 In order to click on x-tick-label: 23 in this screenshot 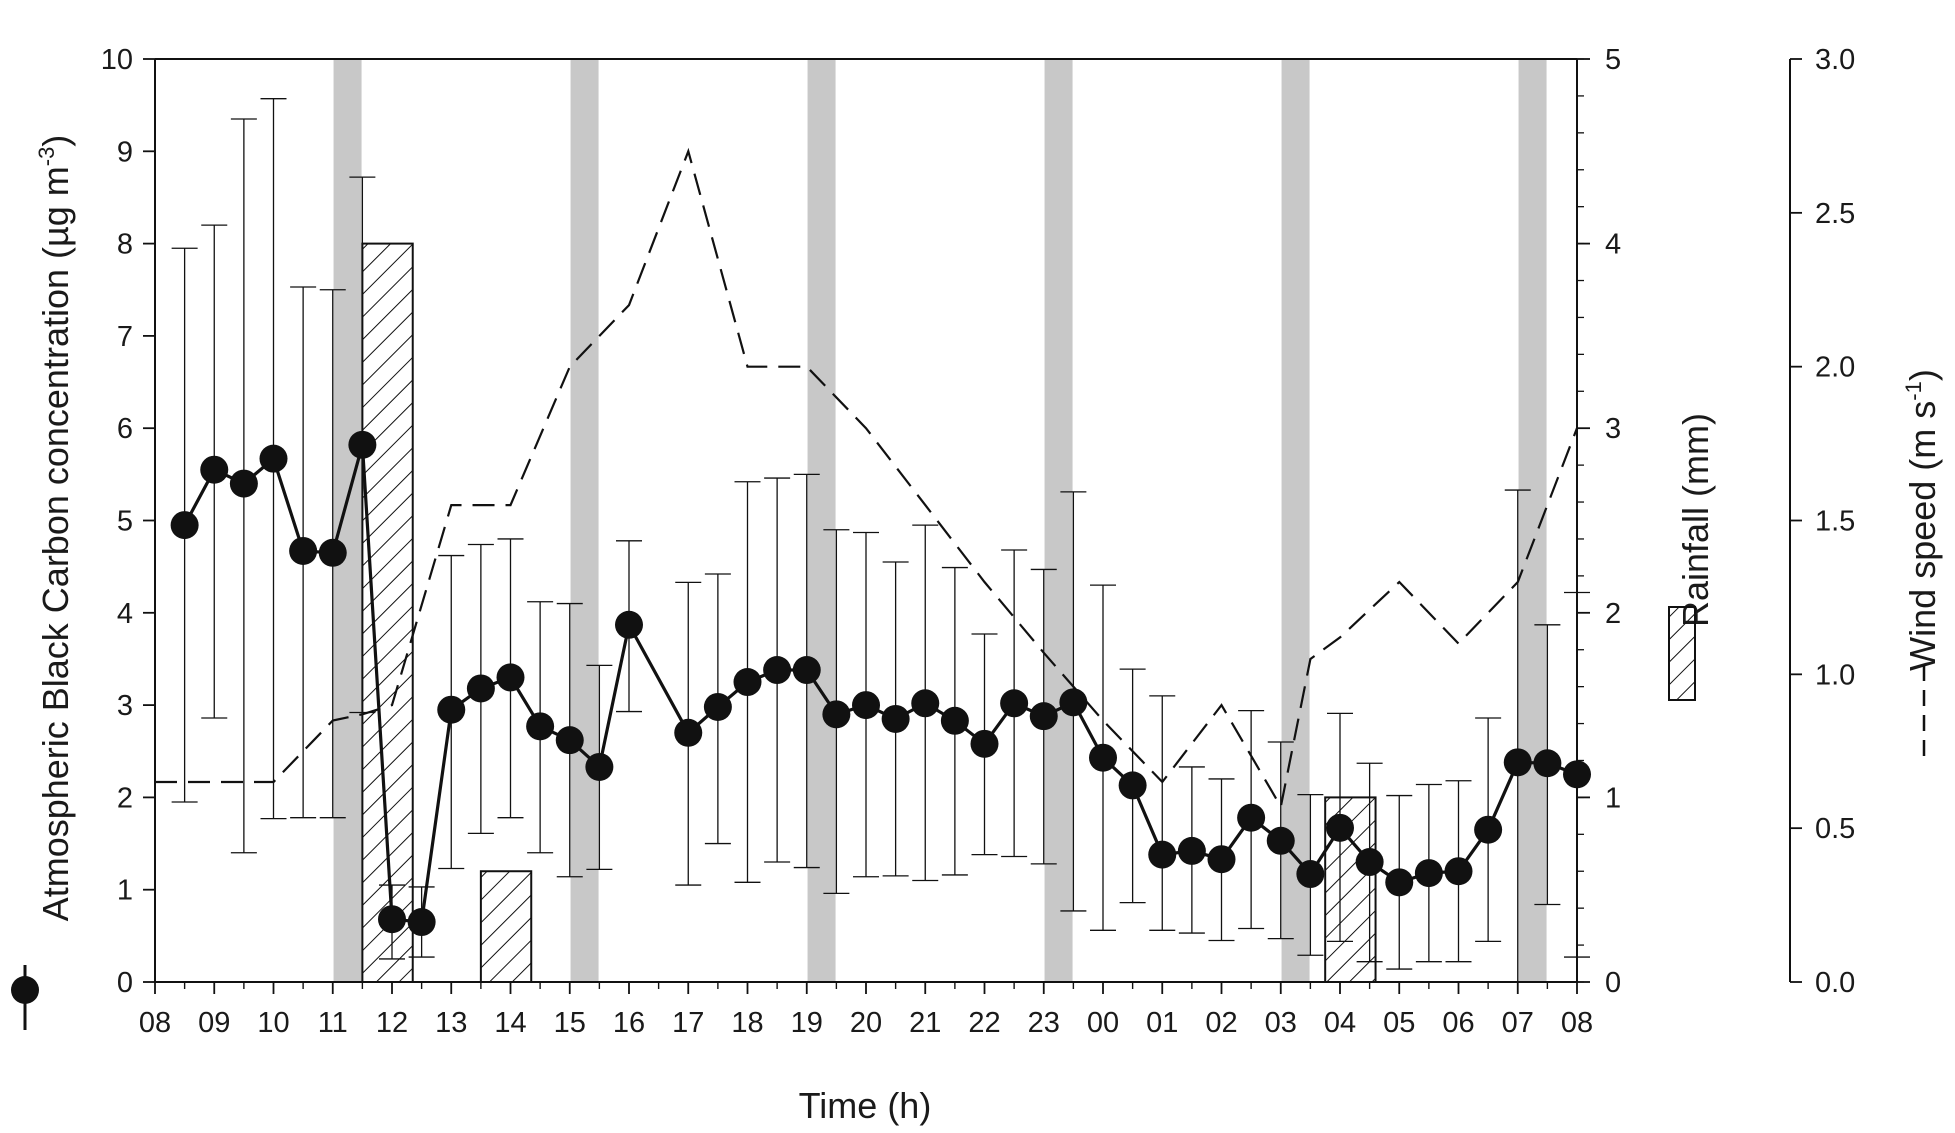, I will do `click(1044, 1023)`.